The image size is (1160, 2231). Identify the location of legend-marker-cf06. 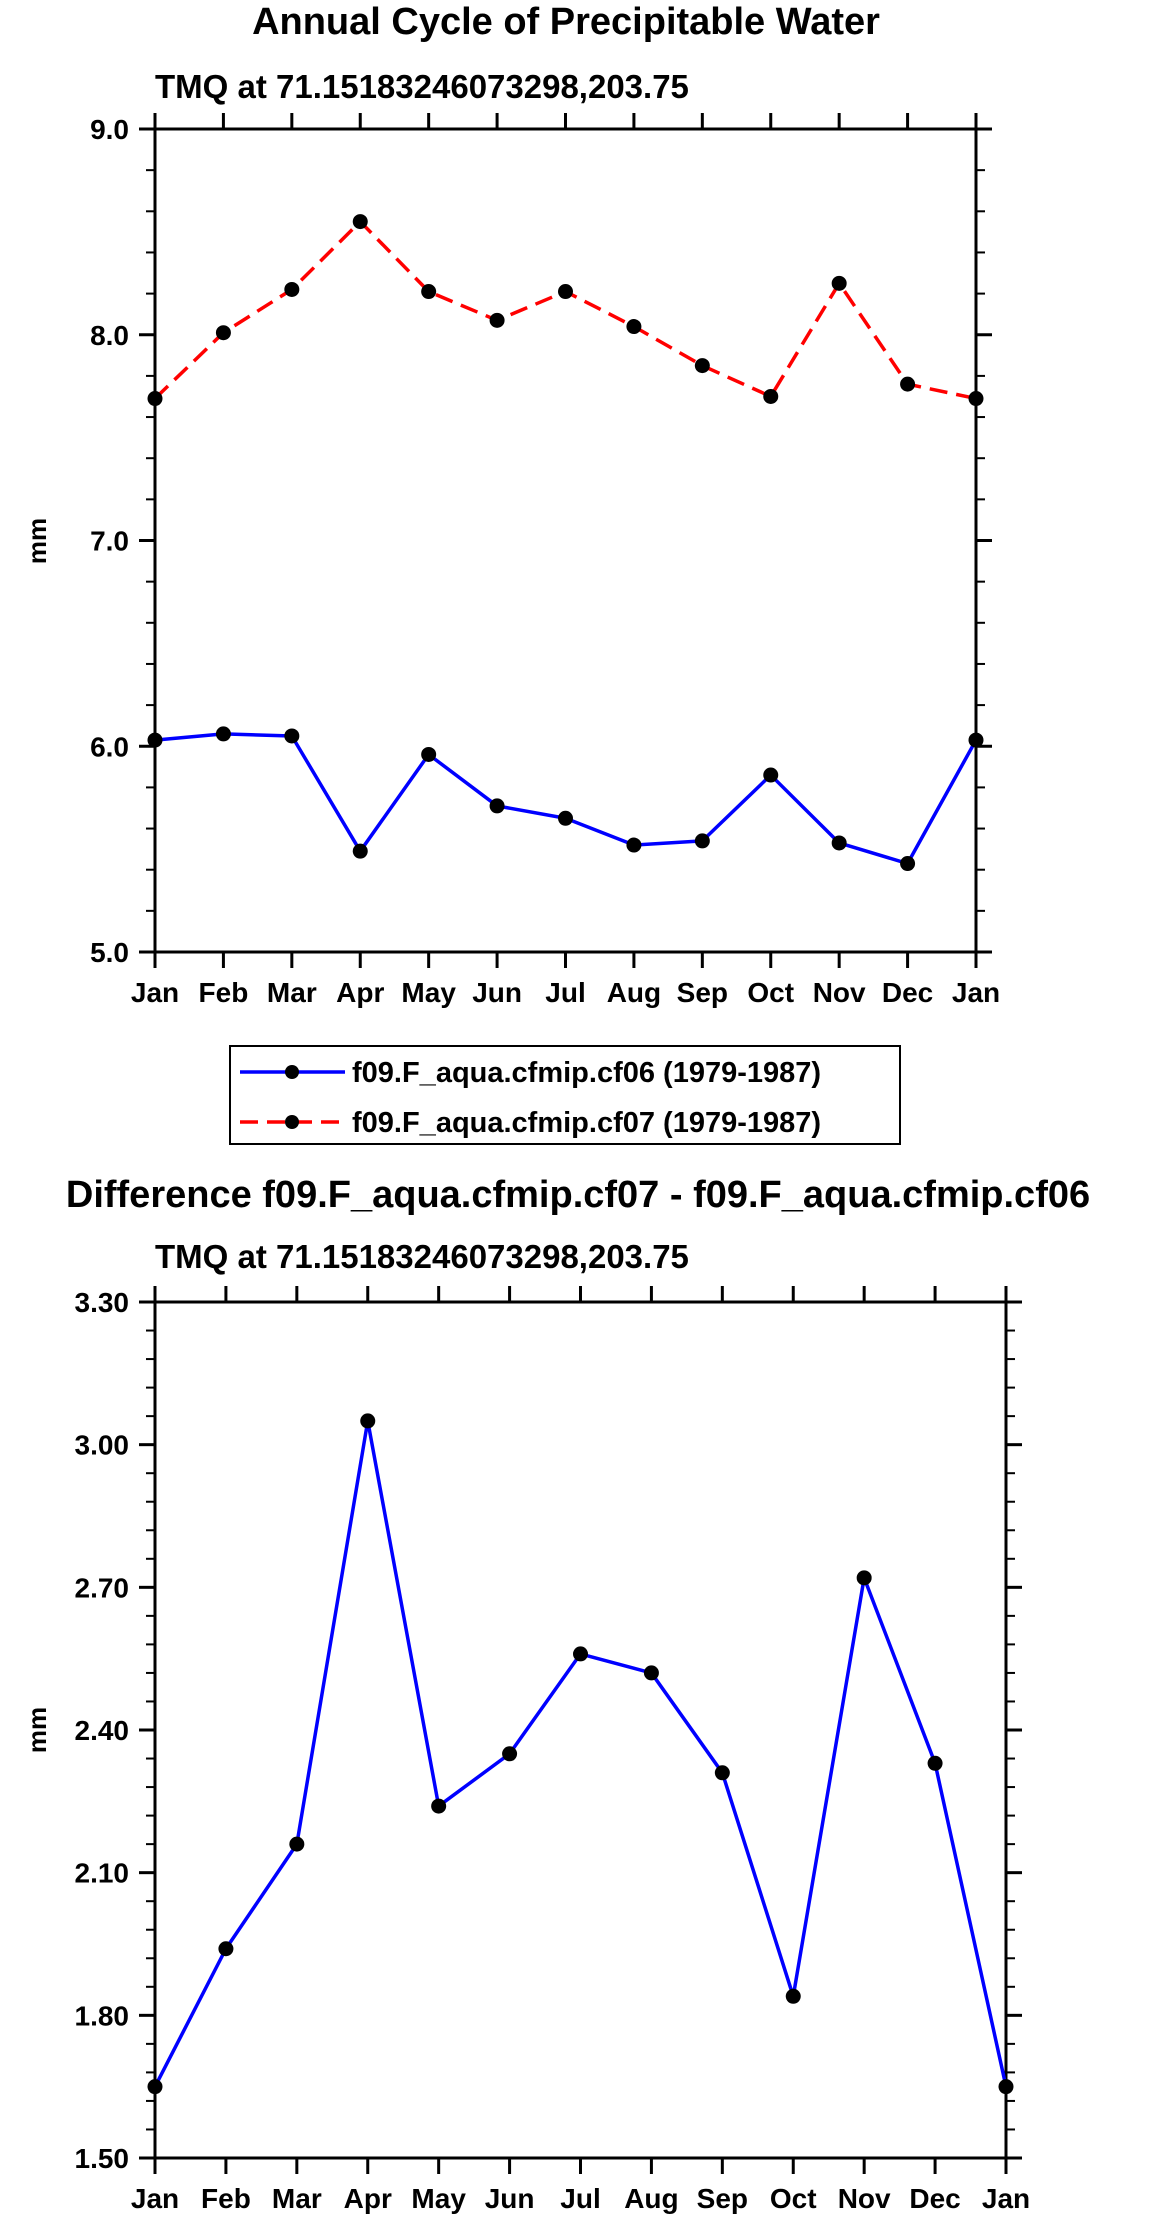
(292, 1072).